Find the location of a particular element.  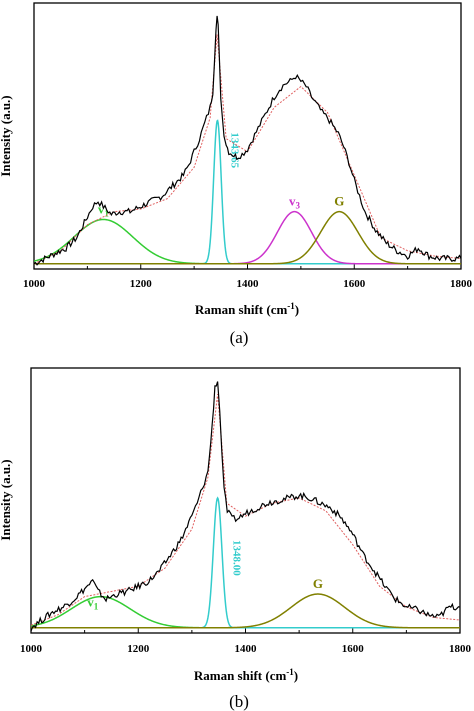

panel-caption: (a) is located at coordinates (239, 337).